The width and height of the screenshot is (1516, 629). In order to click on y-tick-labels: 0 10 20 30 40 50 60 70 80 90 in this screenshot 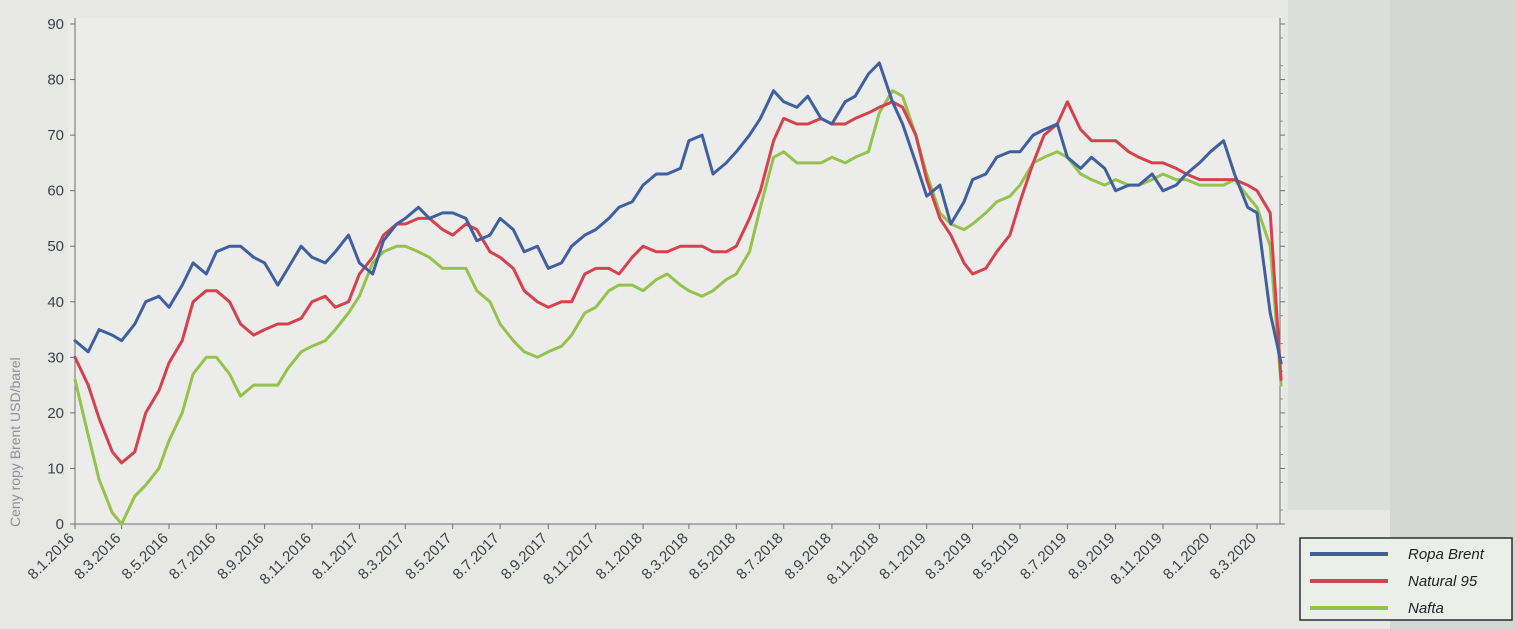, I will do `click(55, 274)`.